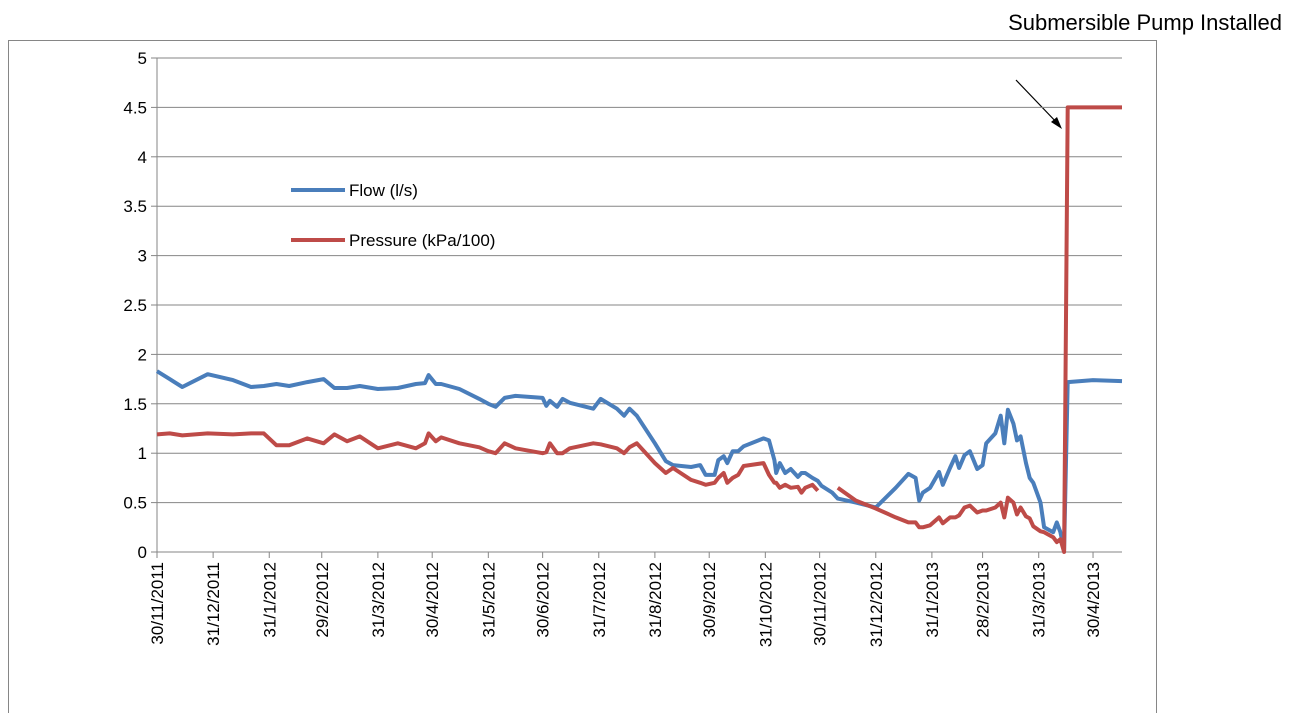  I want to click on x-tick-label: 30/6/2012, so click(543, 600).